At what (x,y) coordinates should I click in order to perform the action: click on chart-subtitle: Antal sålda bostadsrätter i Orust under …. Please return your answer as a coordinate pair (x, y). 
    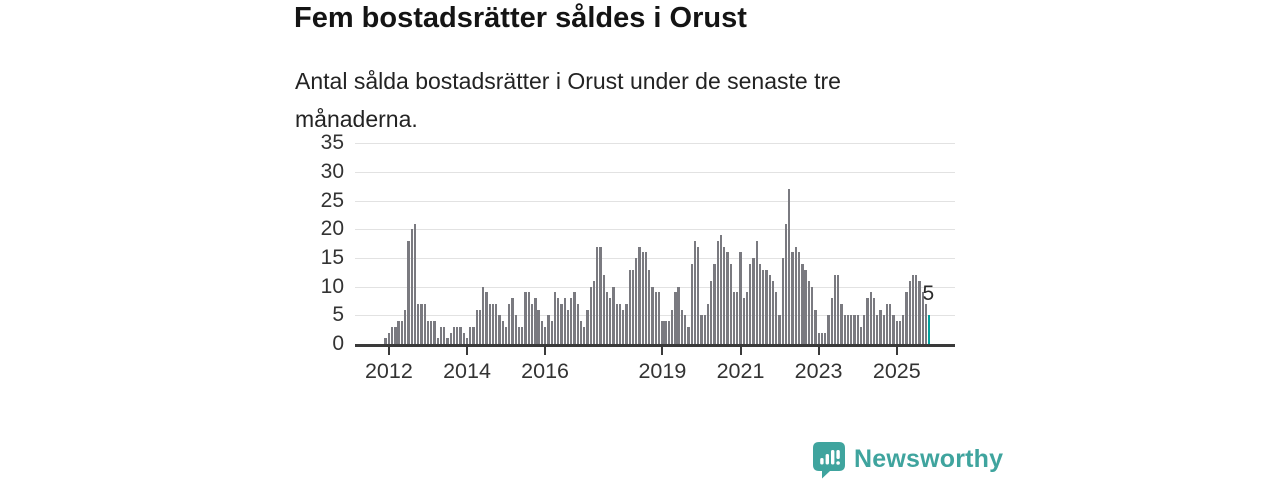
    Looking at the image, I should click on (568, 100).